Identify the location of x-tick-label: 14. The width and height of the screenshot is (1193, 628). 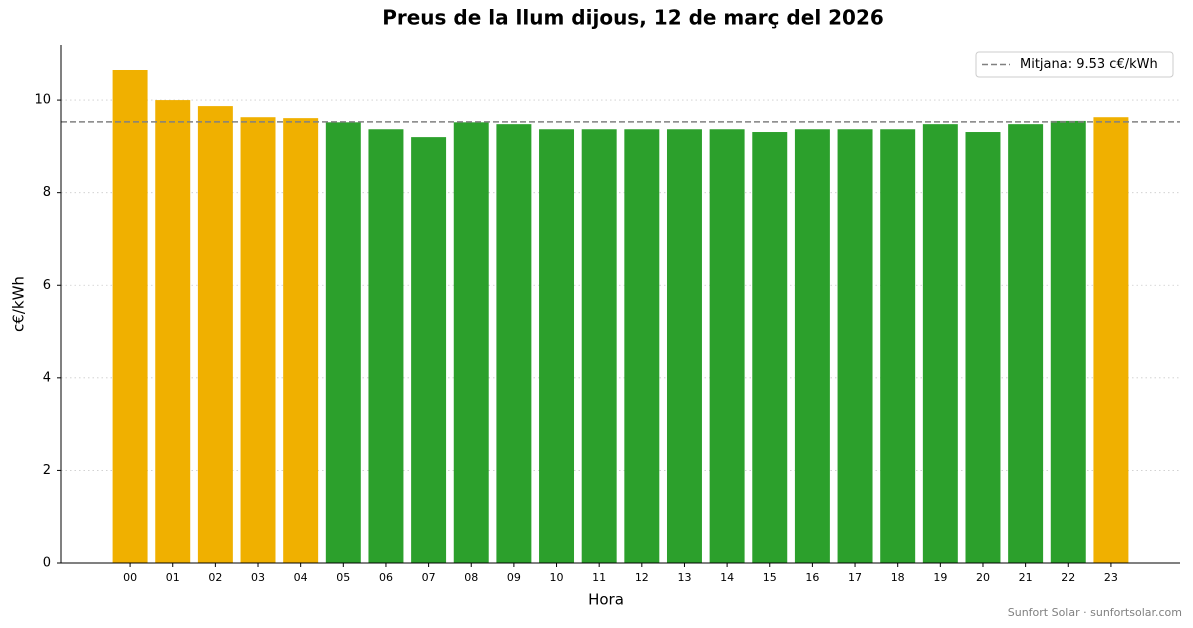
(727, 577).